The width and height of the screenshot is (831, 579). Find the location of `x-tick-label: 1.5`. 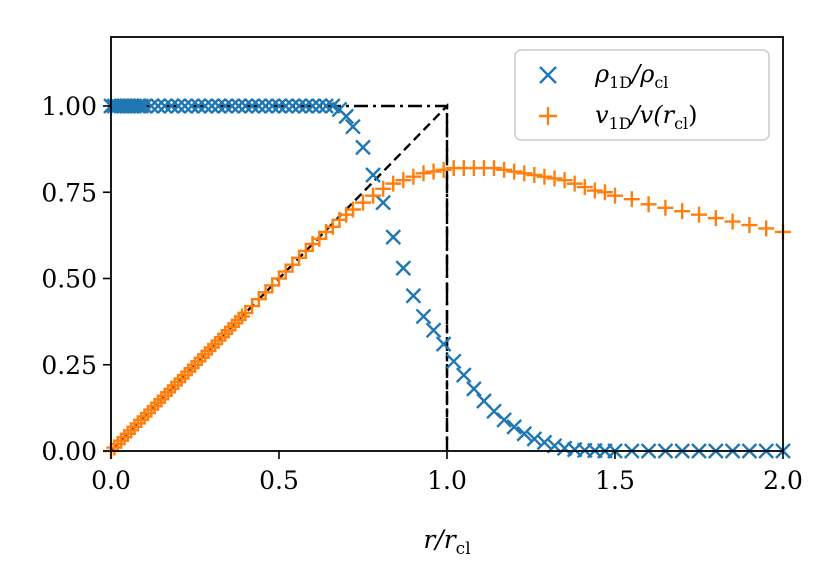

x-tick-label: 1.5 is located at coordinates (615, 480).